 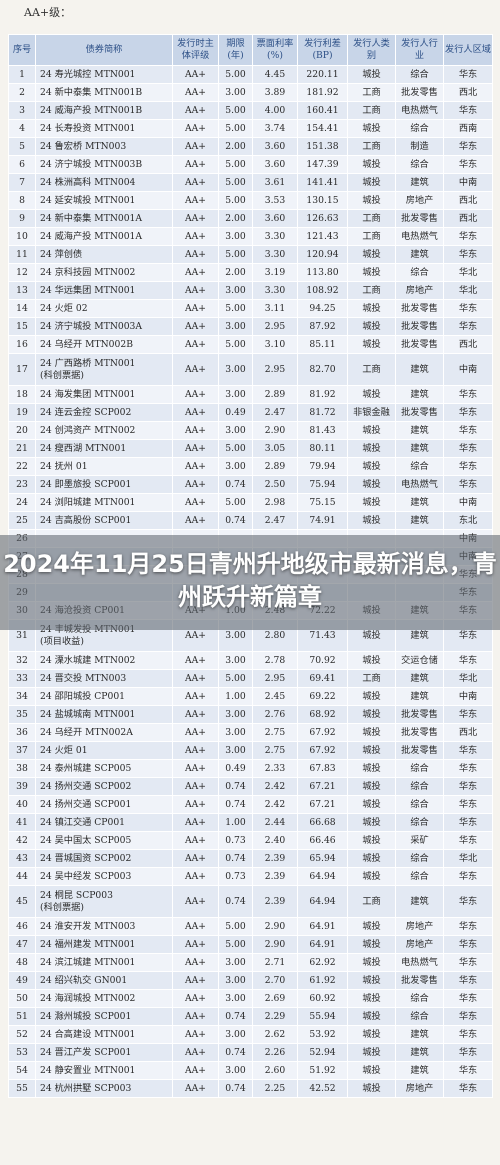 I want to click on cell-issuer-industry: 批发零售, so click(x=419, y=732).